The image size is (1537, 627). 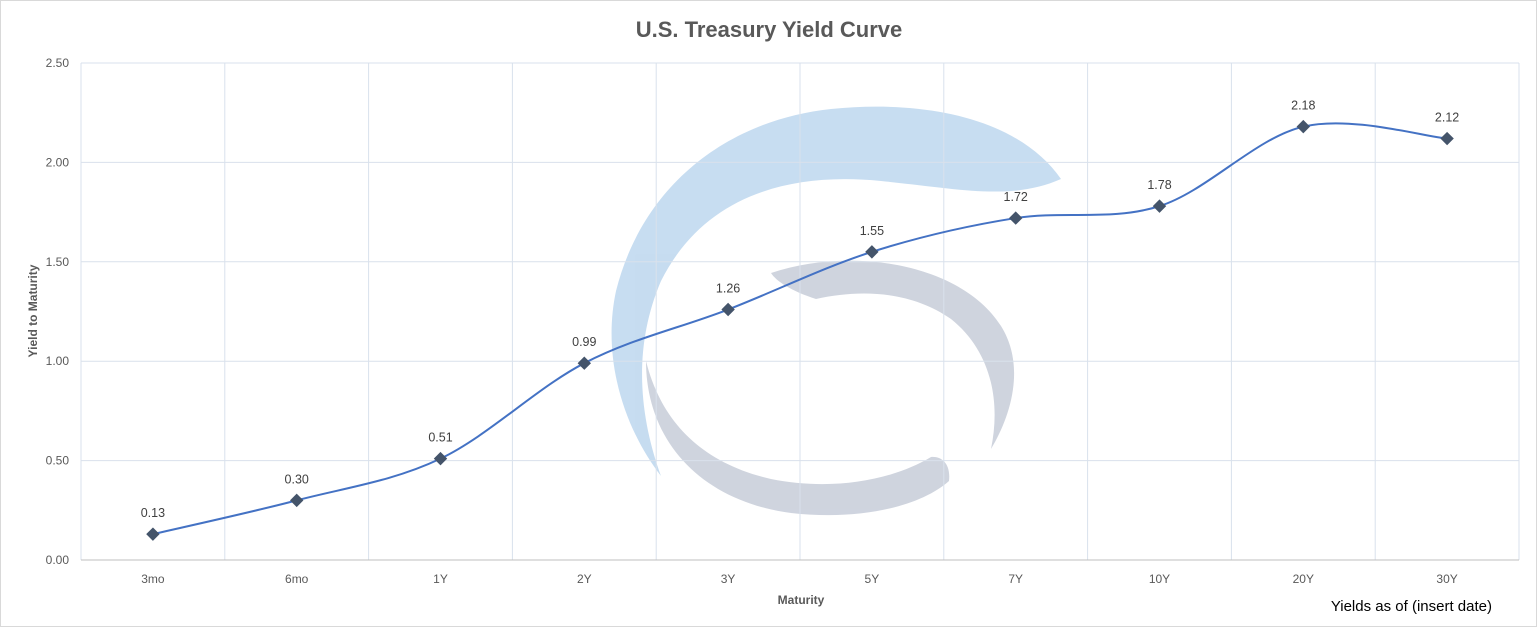 I want to click on data-label: 0.13, so click(x=153, y=513).